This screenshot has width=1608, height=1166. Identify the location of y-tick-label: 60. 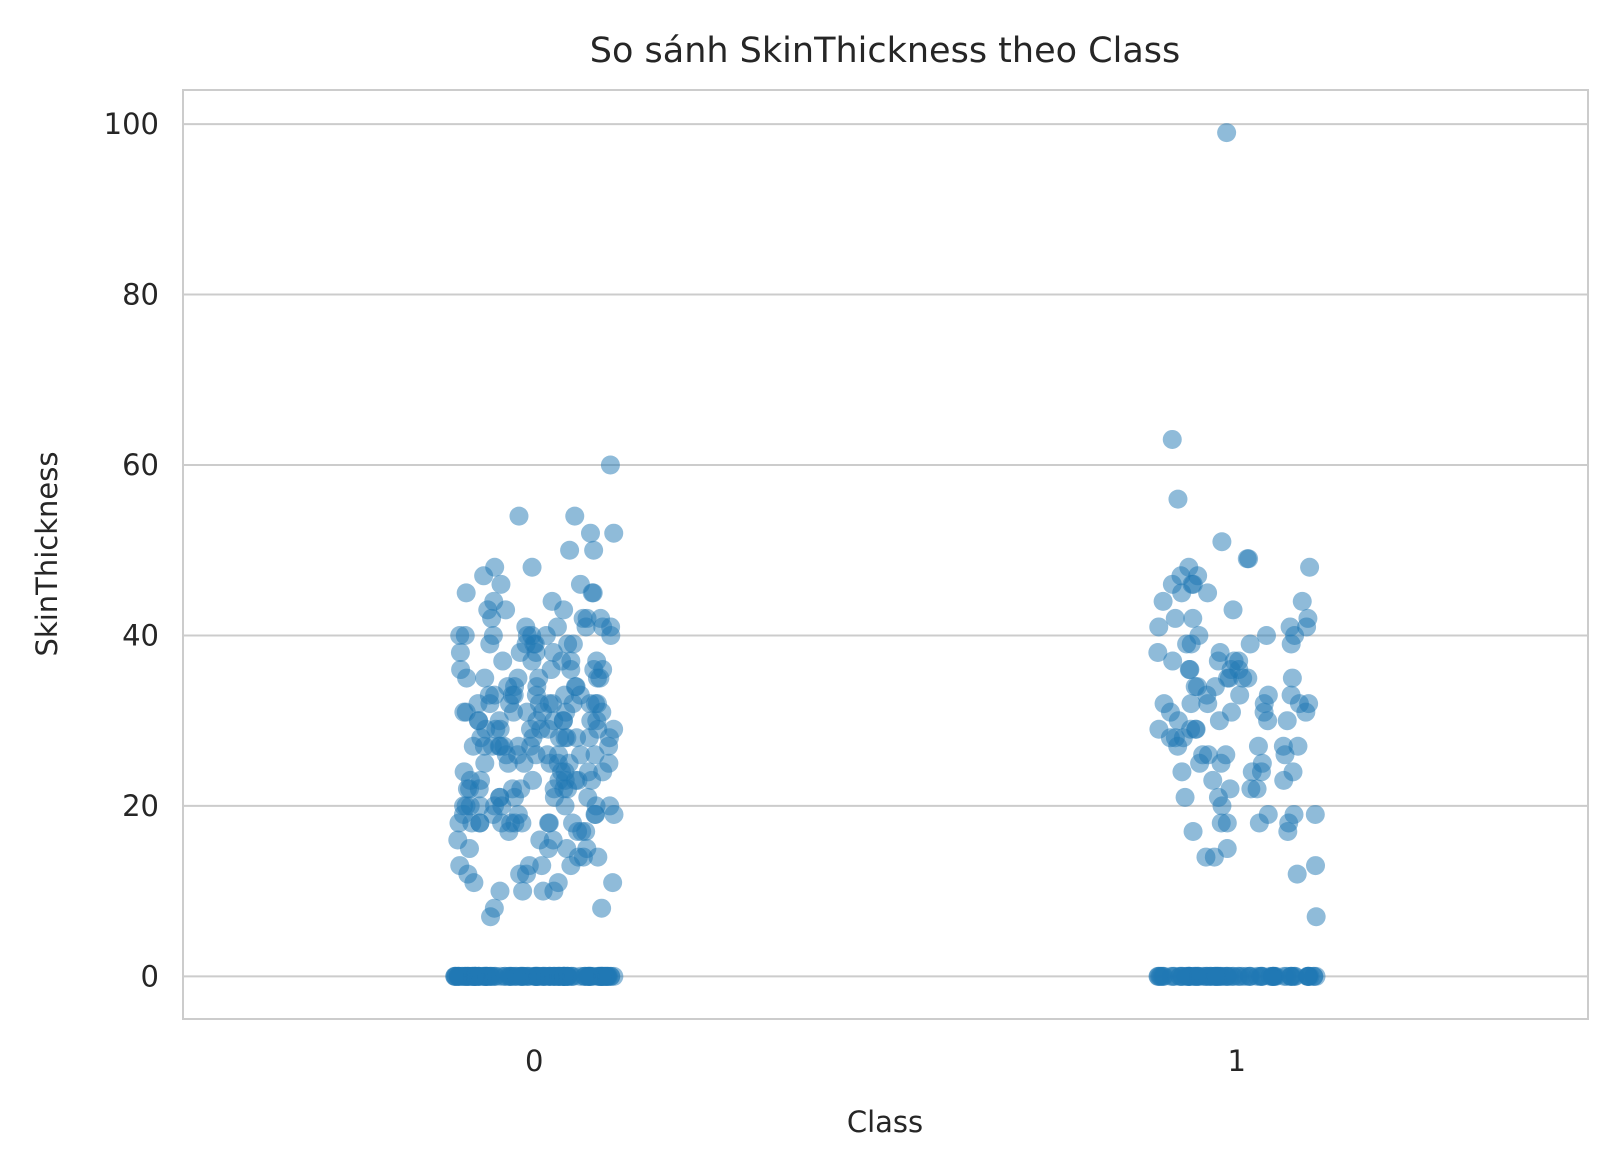
(140, 465).